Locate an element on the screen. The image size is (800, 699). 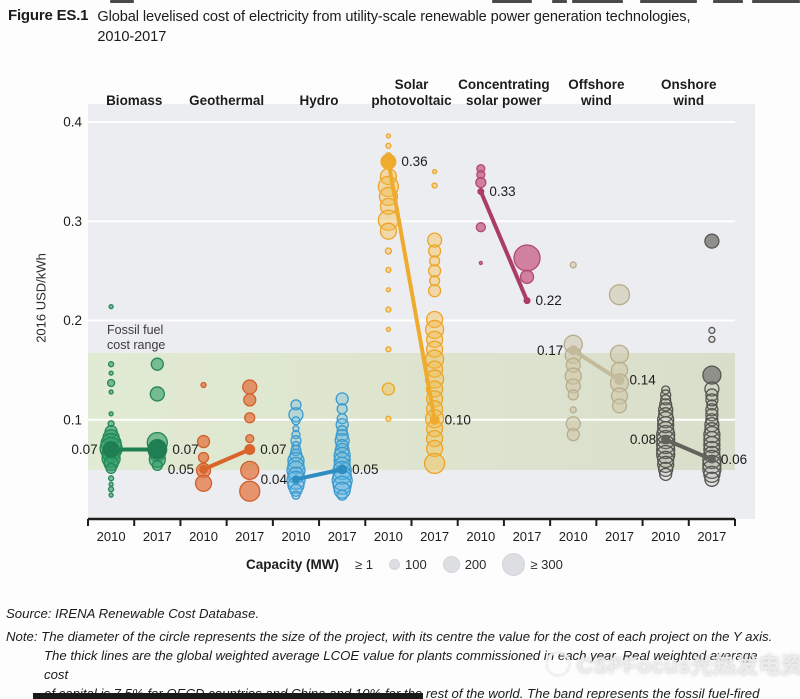
source-line: Source: IRENA Renewable Cost Database. is located at coordinates (133, 613).